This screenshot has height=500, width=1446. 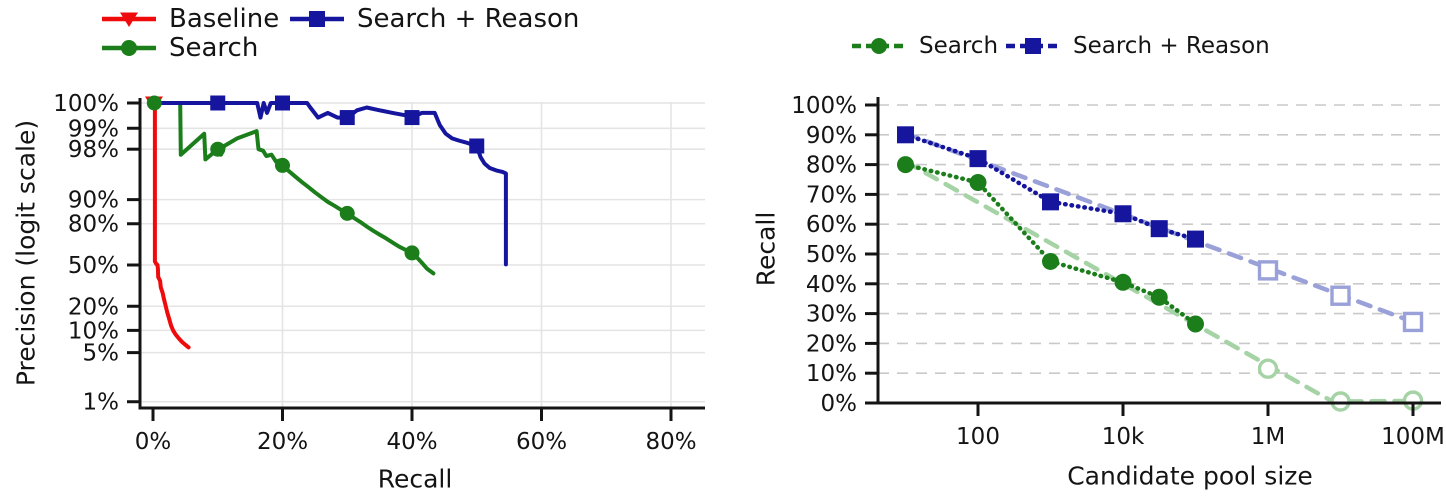 I want to click on legend-item-search-reason-right: Search + Reason, so click(x=1137, y=45).